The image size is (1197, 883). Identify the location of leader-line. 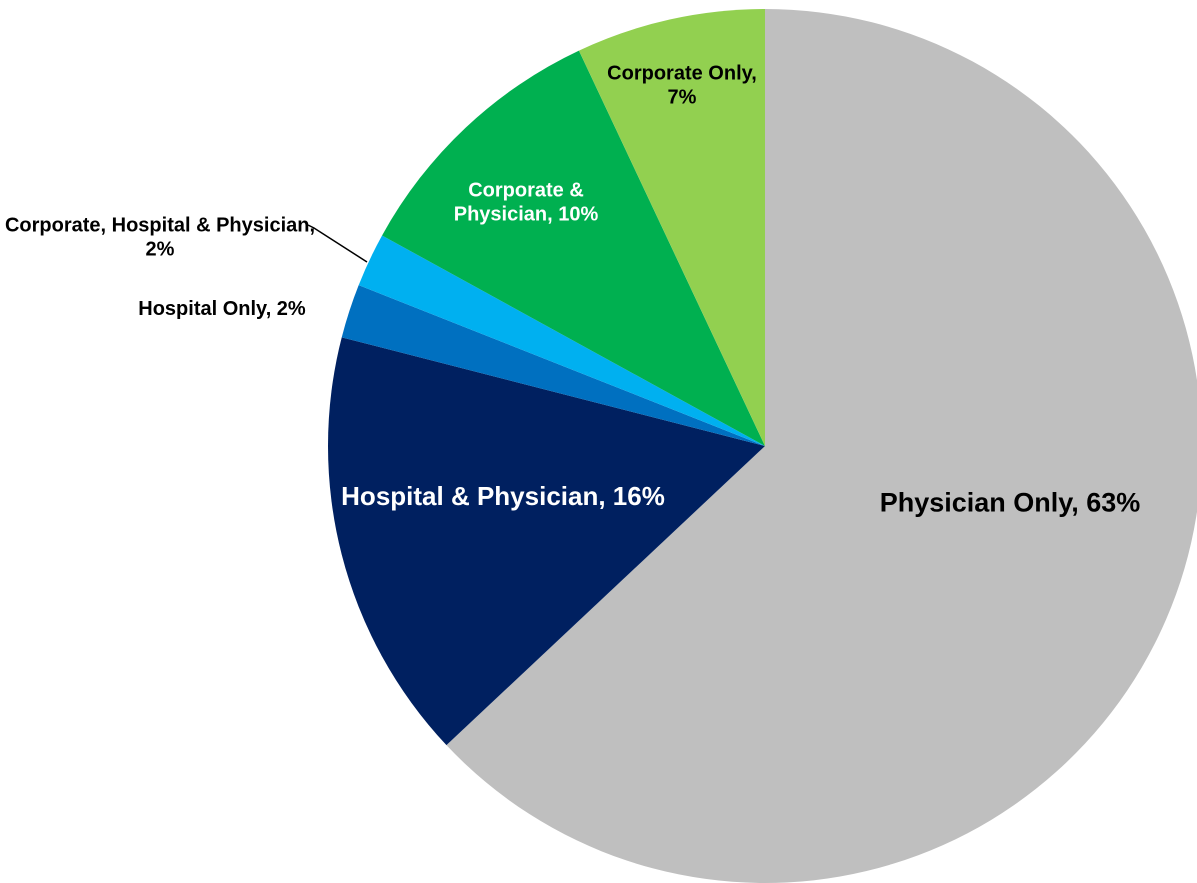
(337, 243).